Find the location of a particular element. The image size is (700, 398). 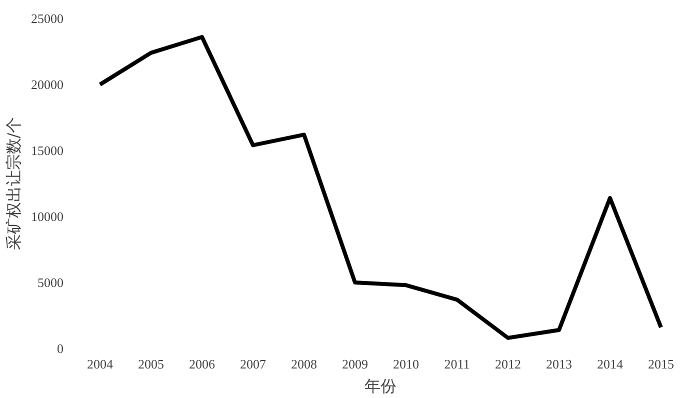

x-tick-label: 2006 is located at coordinates (202, 364).